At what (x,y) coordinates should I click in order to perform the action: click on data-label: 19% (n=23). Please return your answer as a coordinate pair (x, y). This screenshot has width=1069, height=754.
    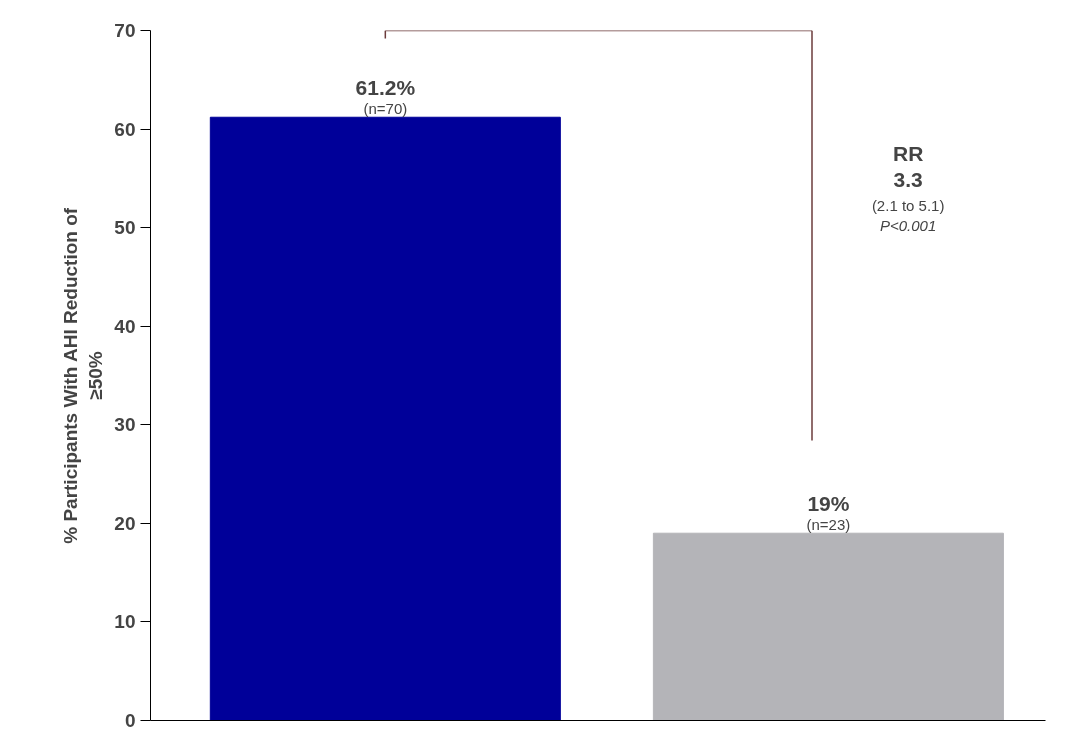
    Looking at the image, I should click on (828, 513).